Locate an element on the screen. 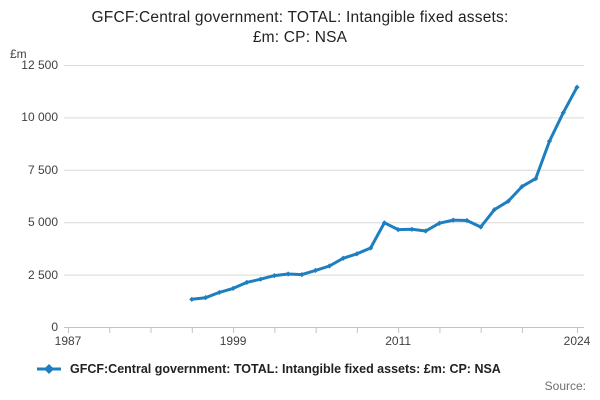 The height and width of the screenshot is (400, 600). legend-series-marker-icon is located at coordinates (49, 369).